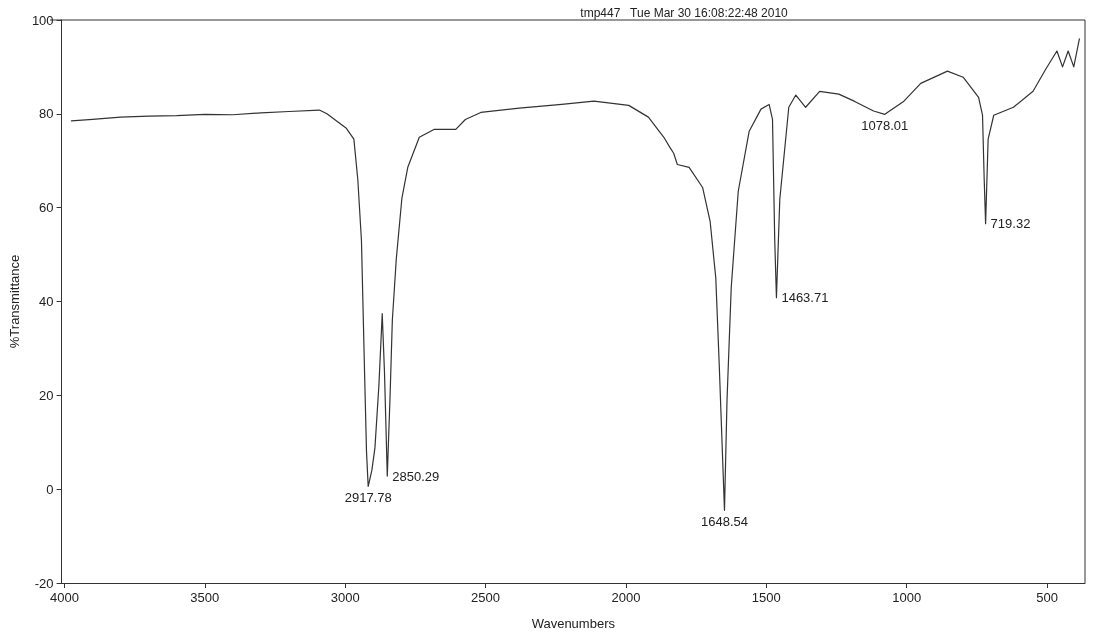 The image size is (1093, 641). I want to click on y-tick-label: -20, so click(44, 583).